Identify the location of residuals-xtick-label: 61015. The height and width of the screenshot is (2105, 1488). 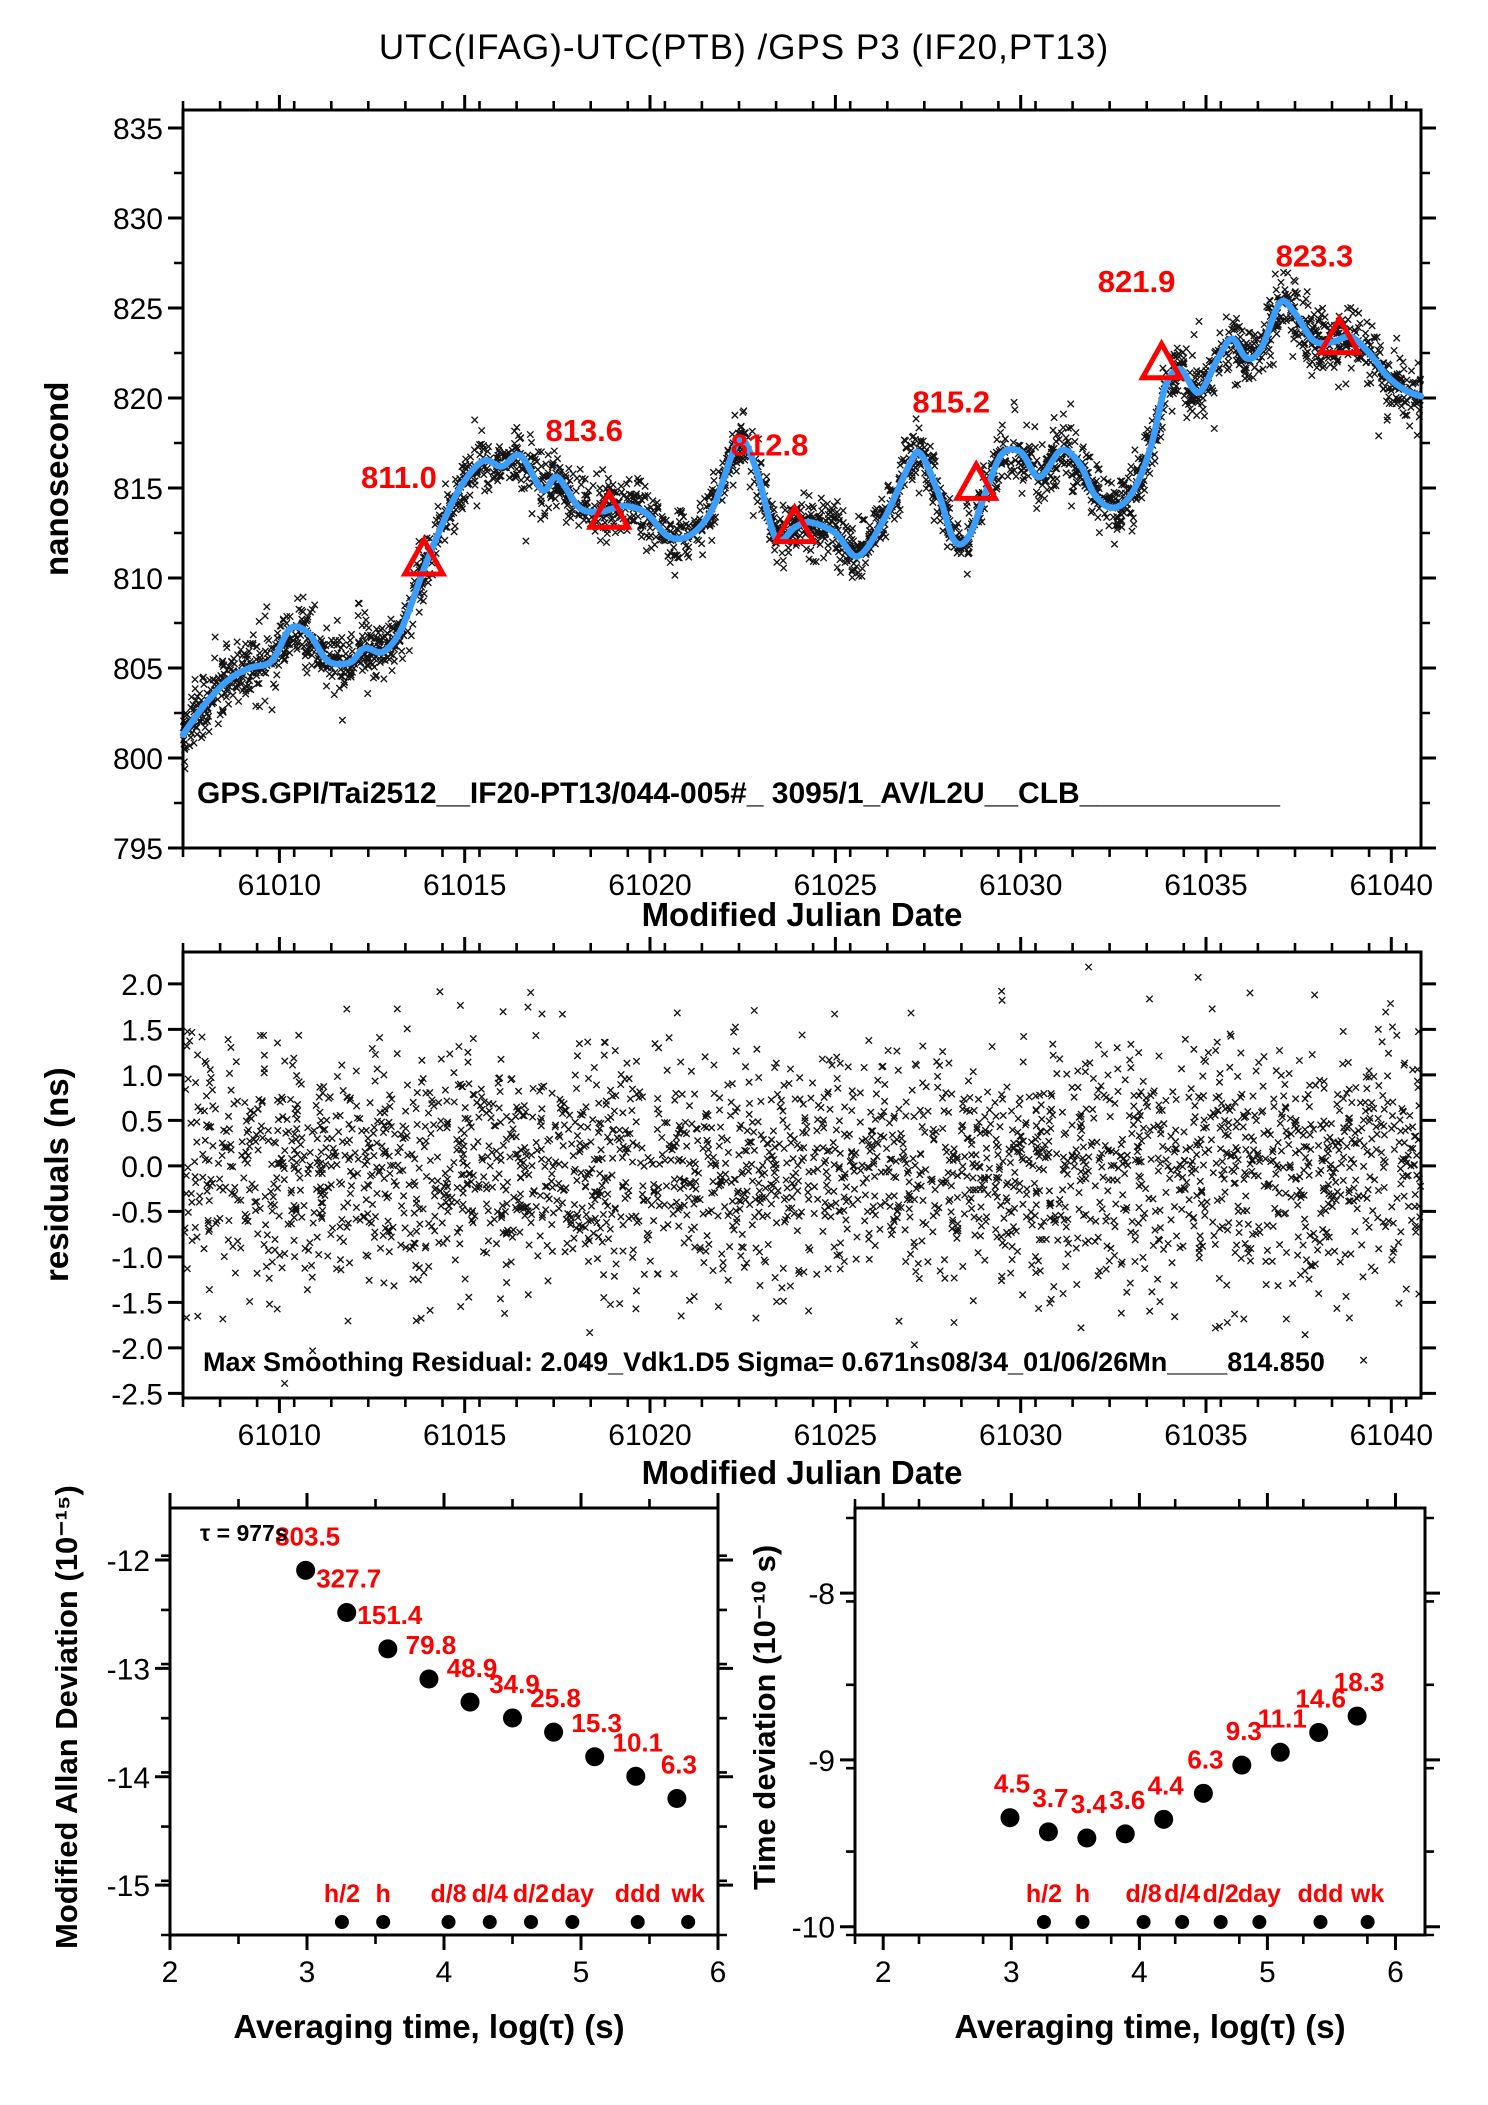
(464, 1435).